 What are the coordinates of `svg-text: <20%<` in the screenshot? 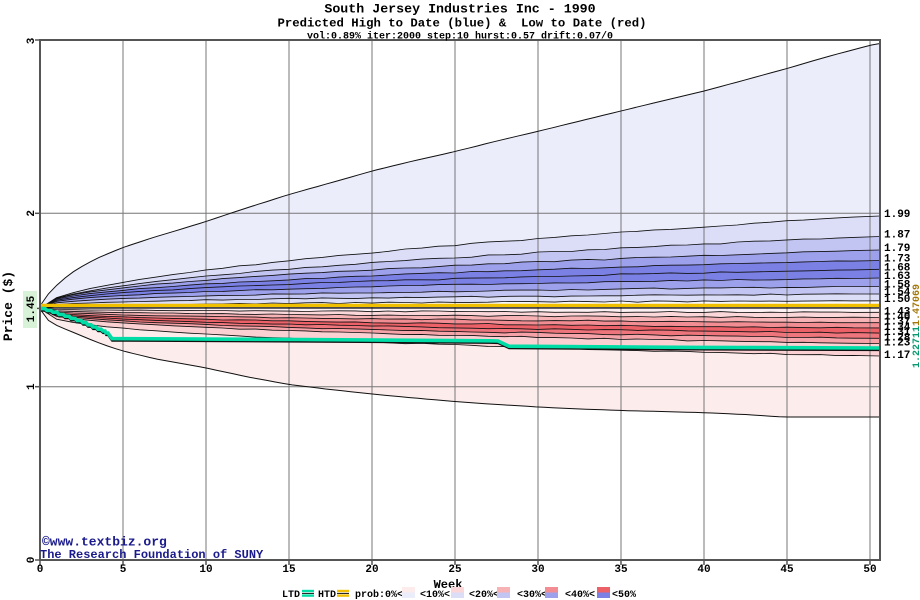 It's located at (484, 595).